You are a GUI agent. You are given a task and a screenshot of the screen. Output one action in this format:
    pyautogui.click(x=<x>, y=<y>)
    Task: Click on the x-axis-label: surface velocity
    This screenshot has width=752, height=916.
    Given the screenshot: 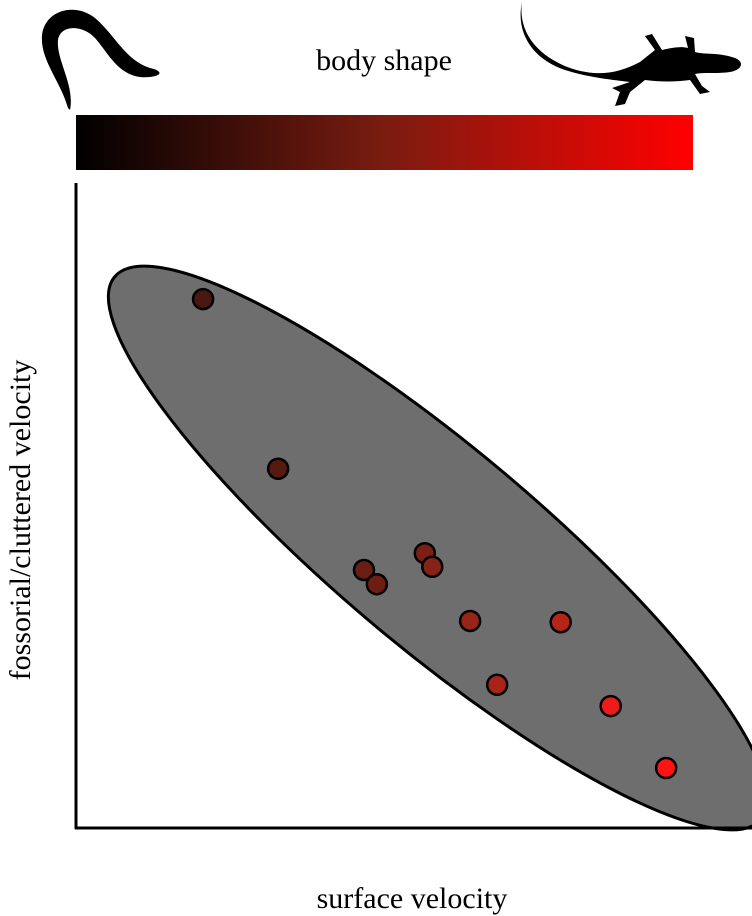 What is the action you would take?
    pyautogui.click(x=412, y=898)
    